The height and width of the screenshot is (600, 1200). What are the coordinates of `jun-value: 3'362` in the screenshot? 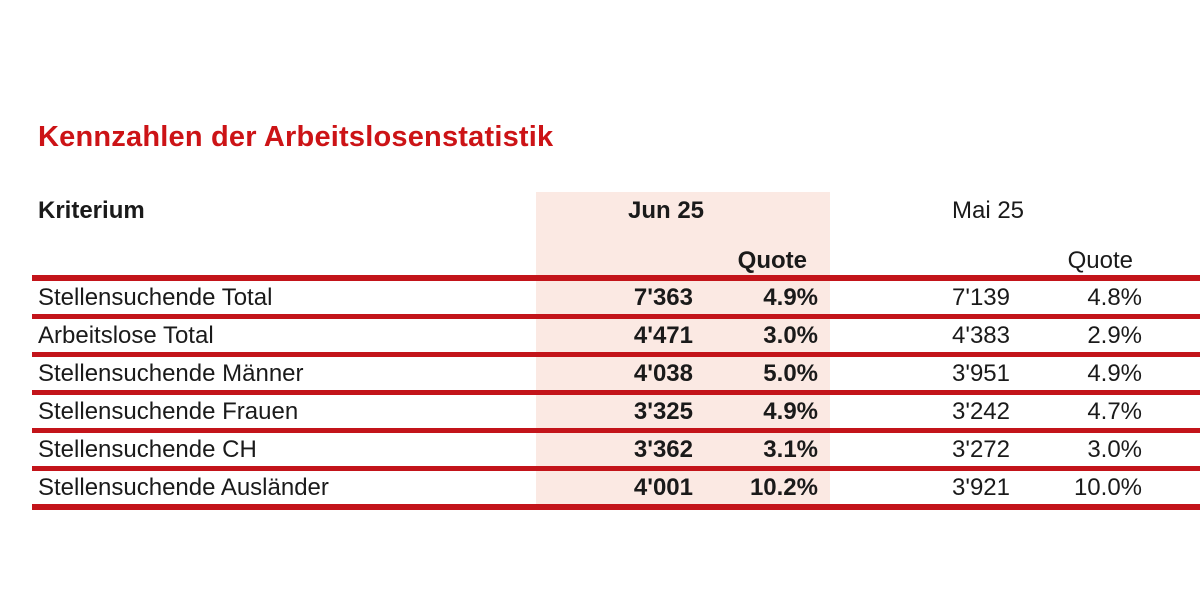 It's located at (623, 450).